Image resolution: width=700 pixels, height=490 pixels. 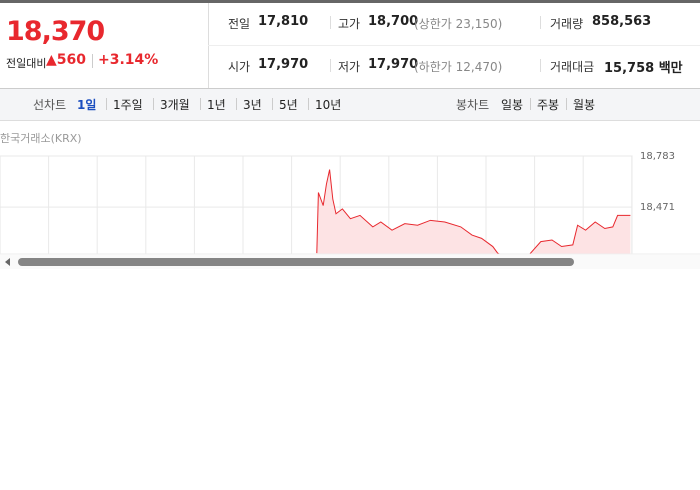 I want to click on tab: 1일, so click(x=87, y=105).